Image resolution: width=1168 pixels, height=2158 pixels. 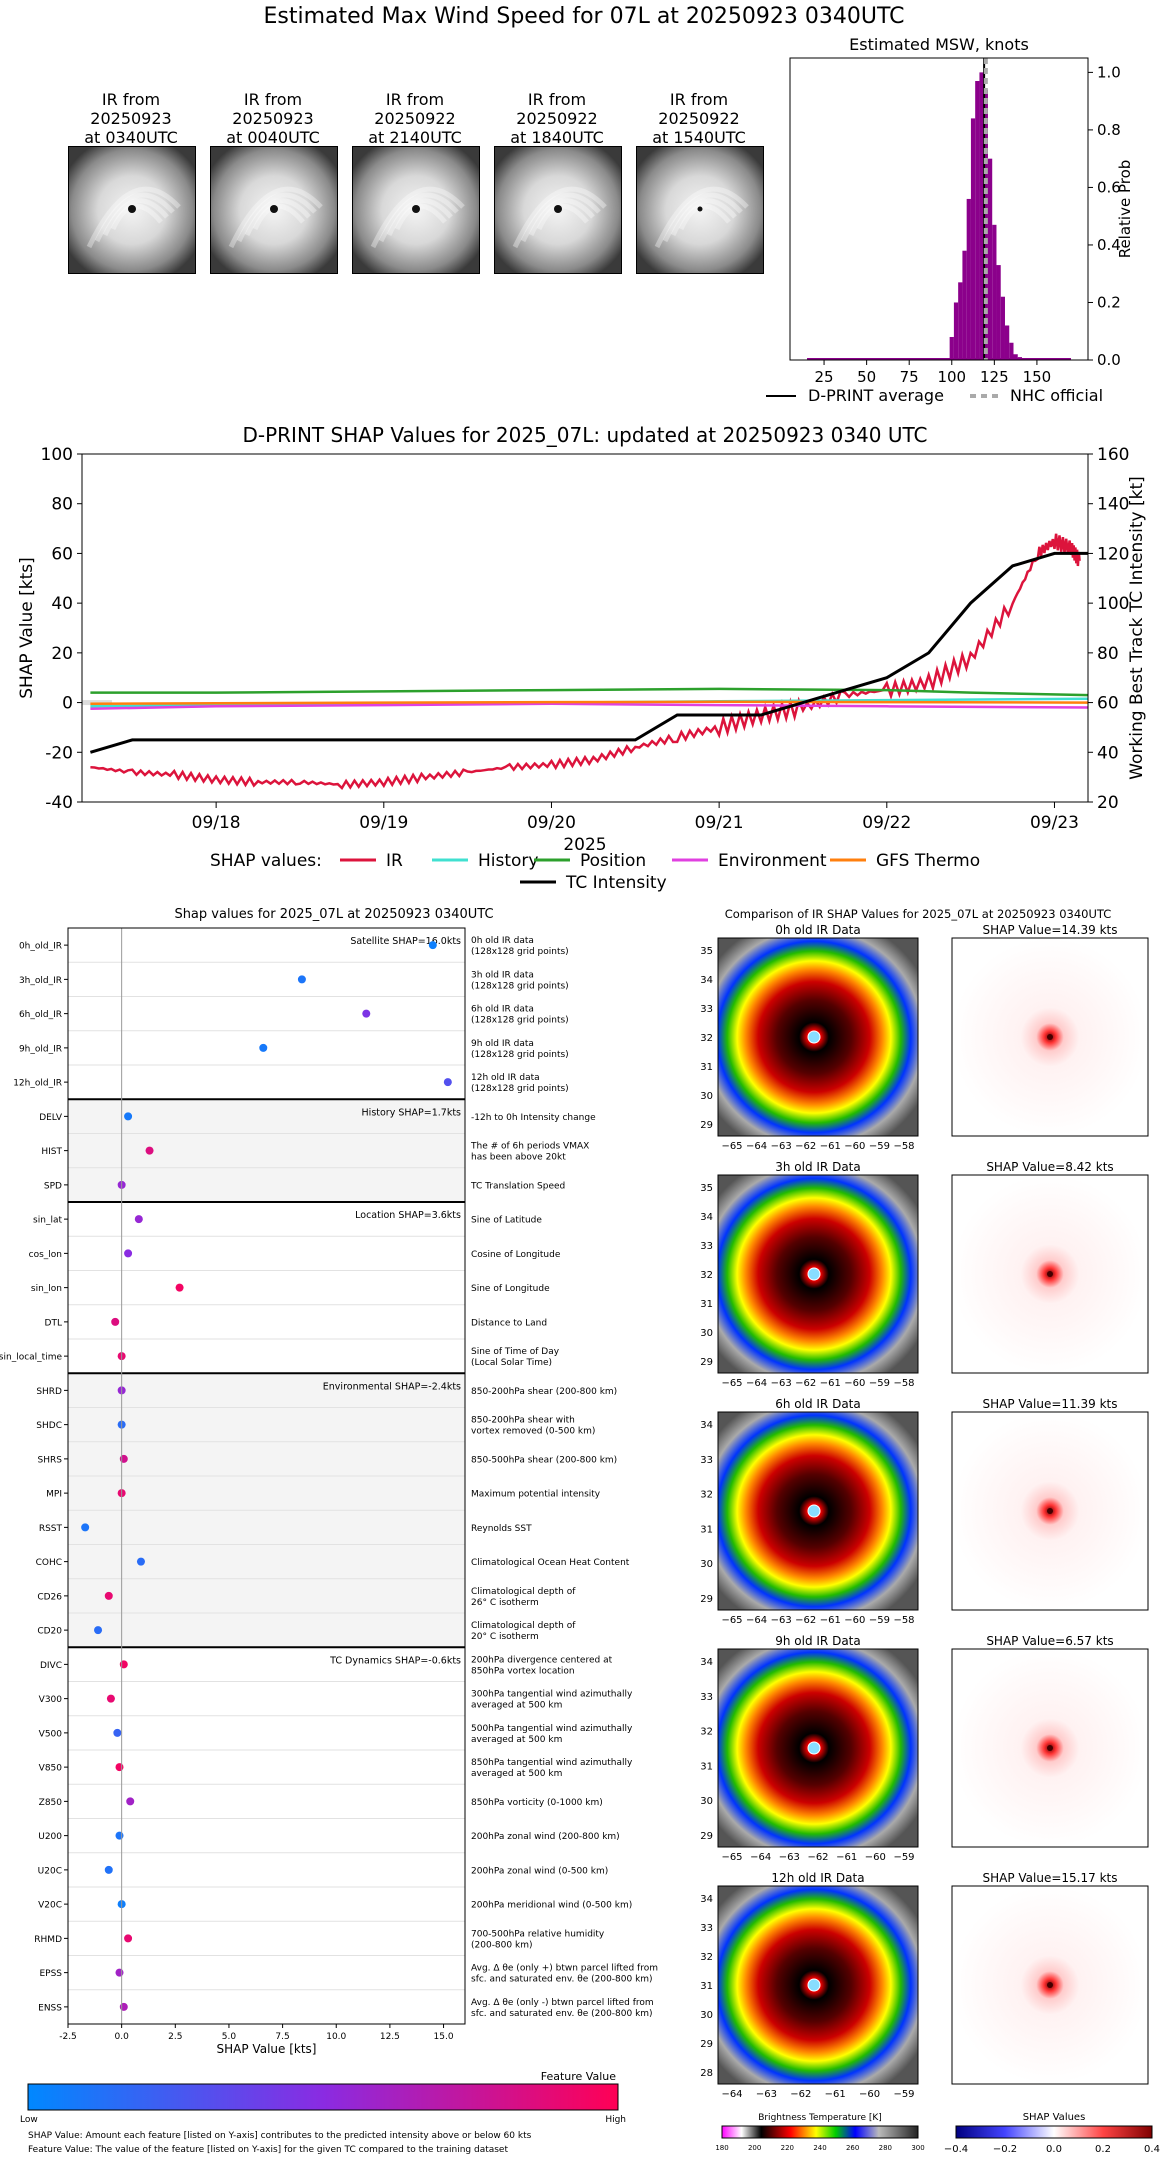 I want to click on bt-colorbar-tick: 300, so click(x=917, y=2148).